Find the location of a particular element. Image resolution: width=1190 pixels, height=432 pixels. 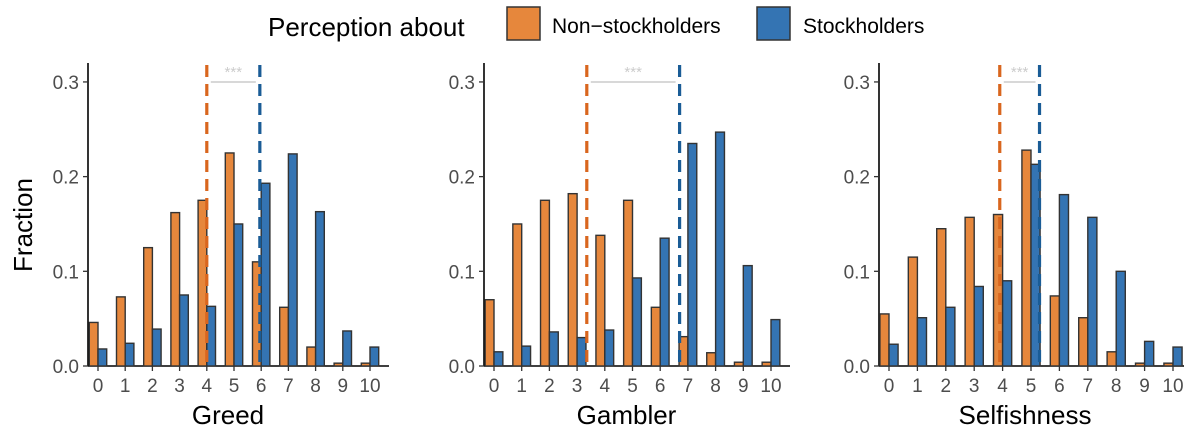

legend-title: Perception about is located at coordinates (366, 27).